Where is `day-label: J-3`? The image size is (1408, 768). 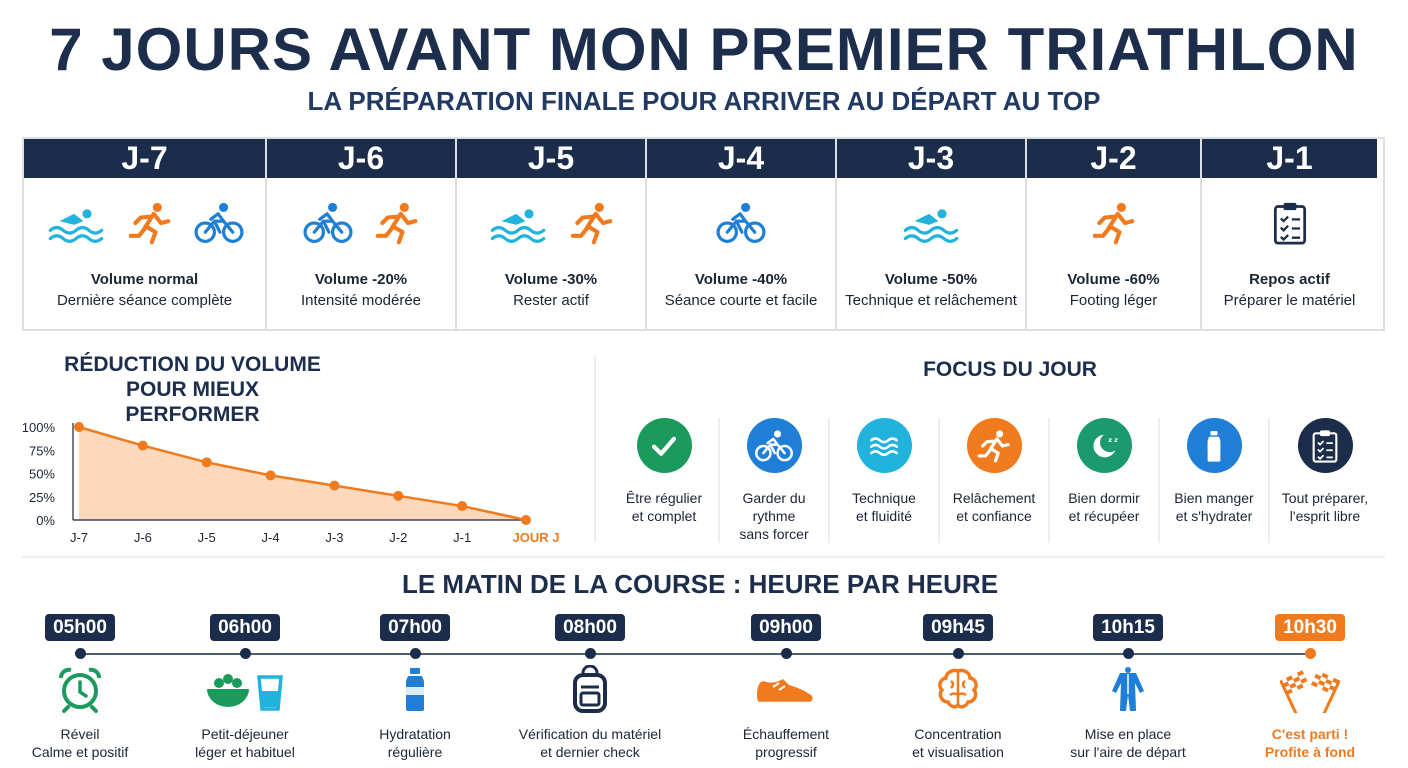 day-label: J-3 is located at coordinates (931, 158).